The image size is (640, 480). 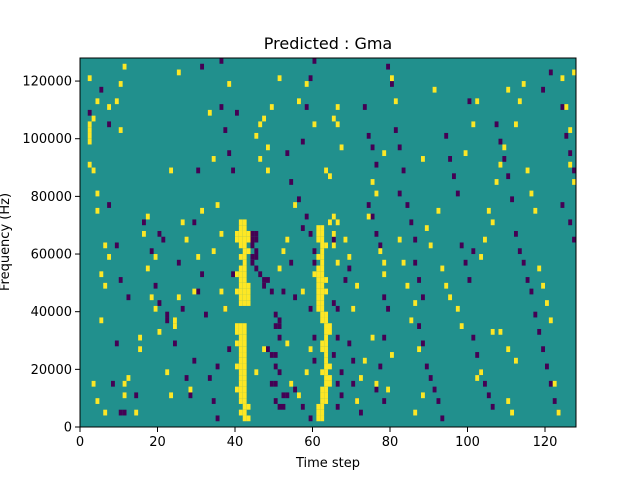 I want to click on x-tick-label: 100, so click(x=467, y=442).